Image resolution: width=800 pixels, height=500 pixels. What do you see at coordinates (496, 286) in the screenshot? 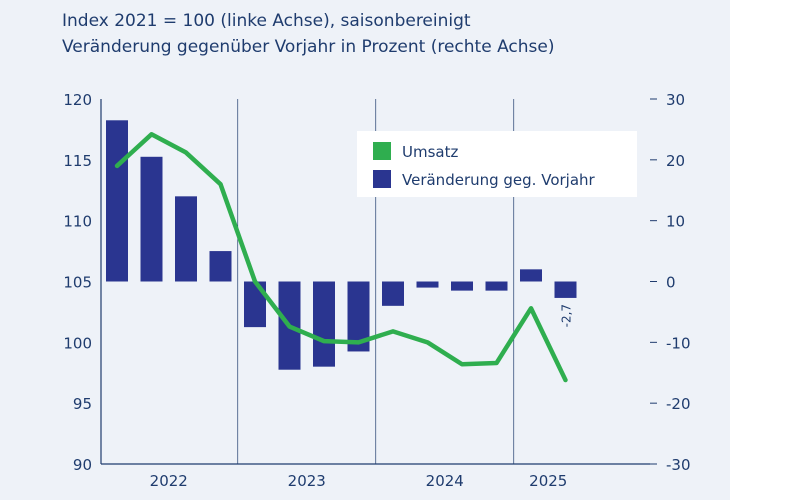
I see `bar-veraenderung-2024-Q4` at bounding box center [496, 286].